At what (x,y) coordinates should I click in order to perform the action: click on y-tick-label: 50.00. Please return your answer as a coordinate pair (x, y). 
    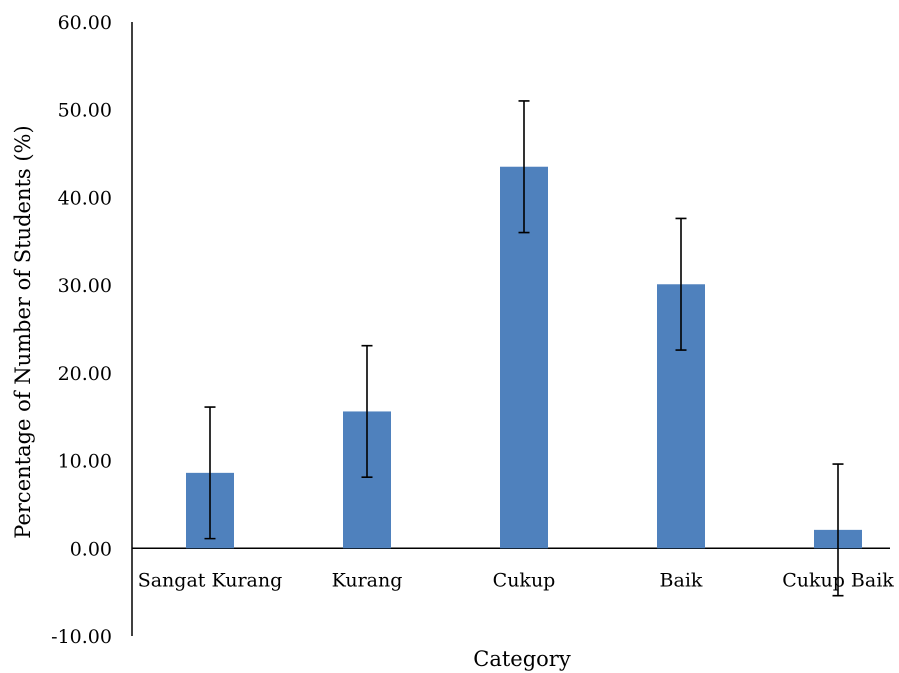
    Looking at the image, I should click on (85, 111).